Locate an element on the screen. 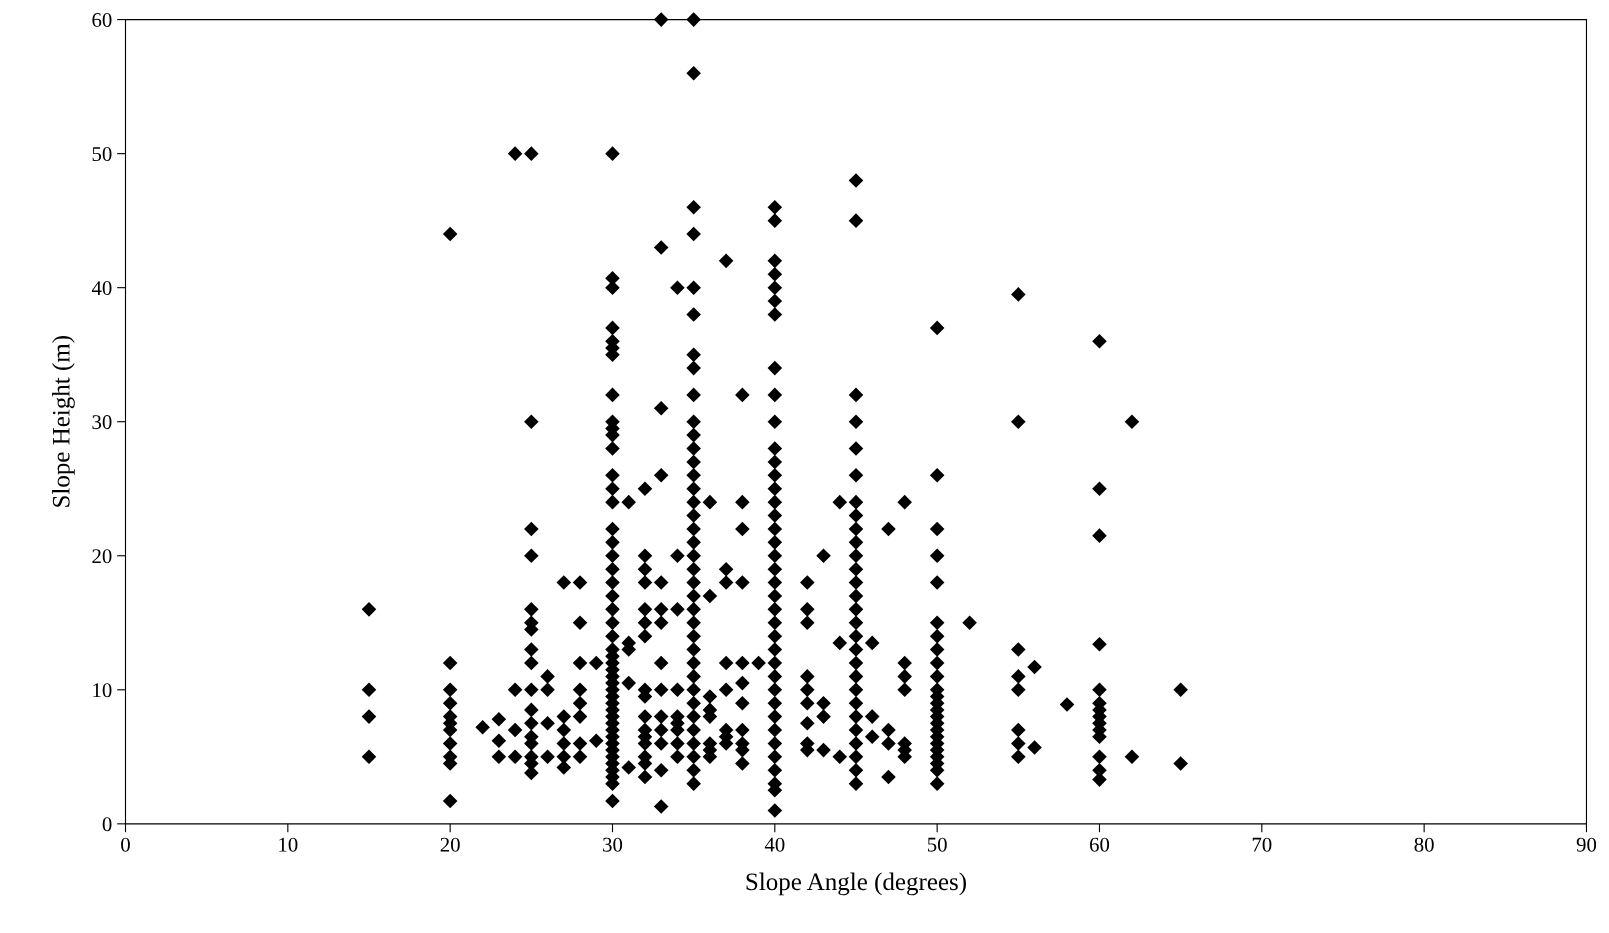  y-tick-label: 50 is located at coordinates (102, 154).